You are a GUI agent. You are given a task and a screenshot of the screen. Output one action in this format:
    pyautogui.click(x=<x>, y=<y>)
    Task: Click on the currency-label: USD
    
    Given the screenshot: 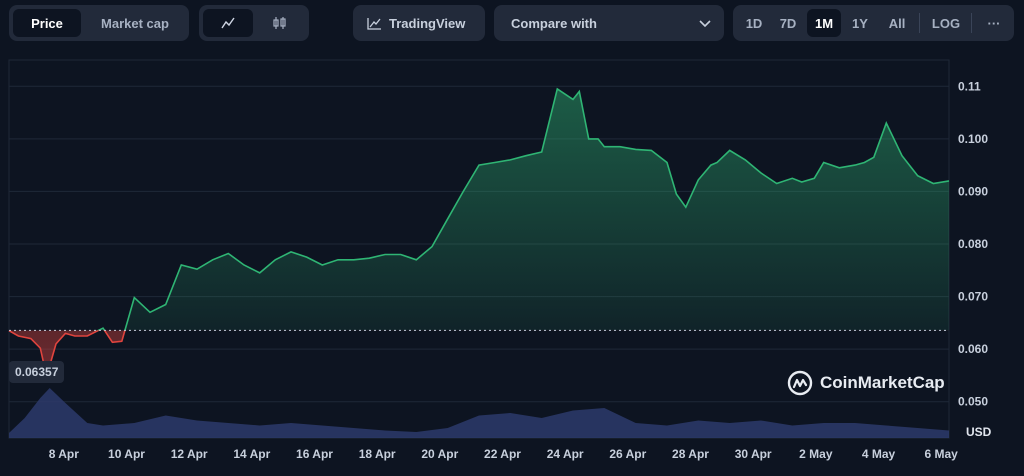 What is the action you would take?
    pyautogui.click(x=979, y=432)
    